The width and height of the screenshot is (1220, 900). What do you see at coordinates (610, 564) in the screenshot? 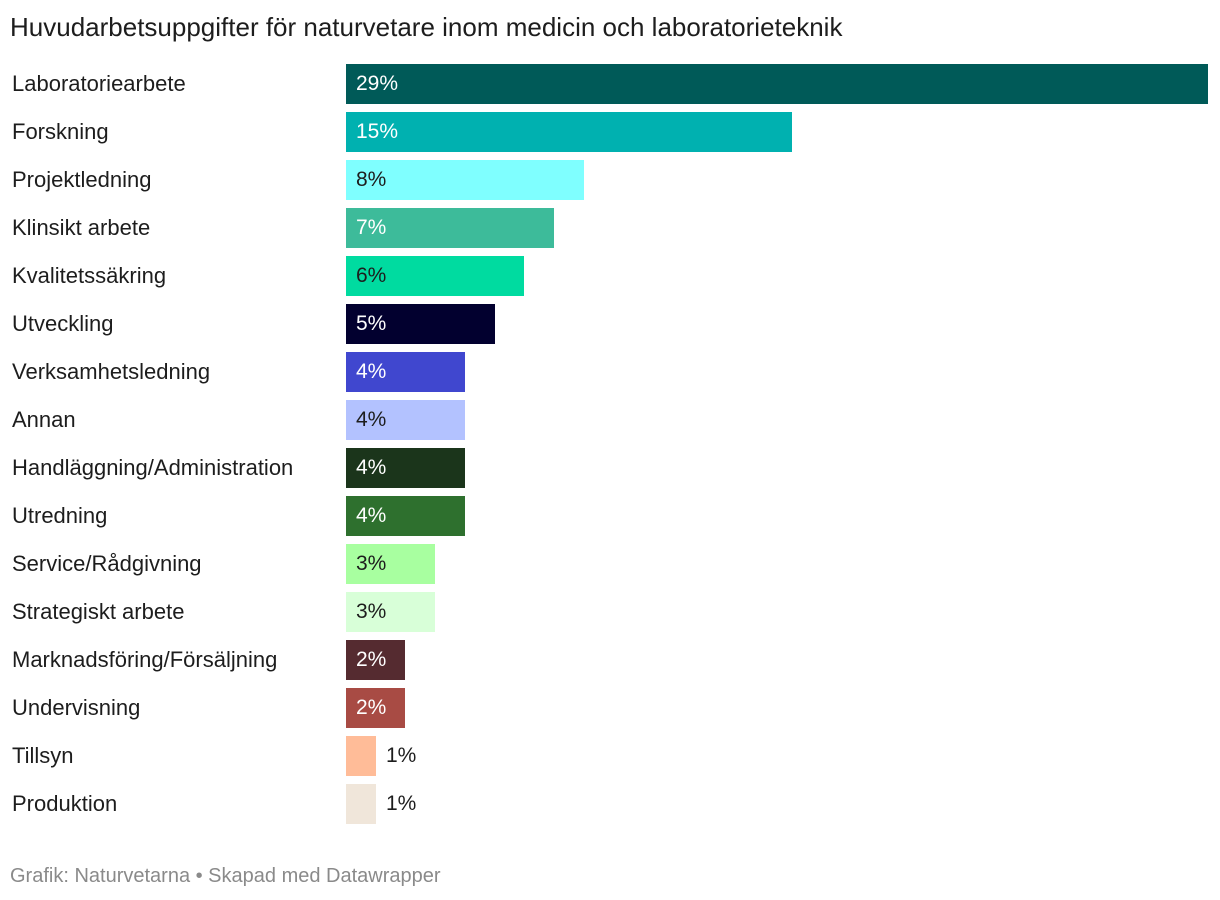
I see `bar-row: Service/Rådgivning 3%` at bounding box center [610, 564].